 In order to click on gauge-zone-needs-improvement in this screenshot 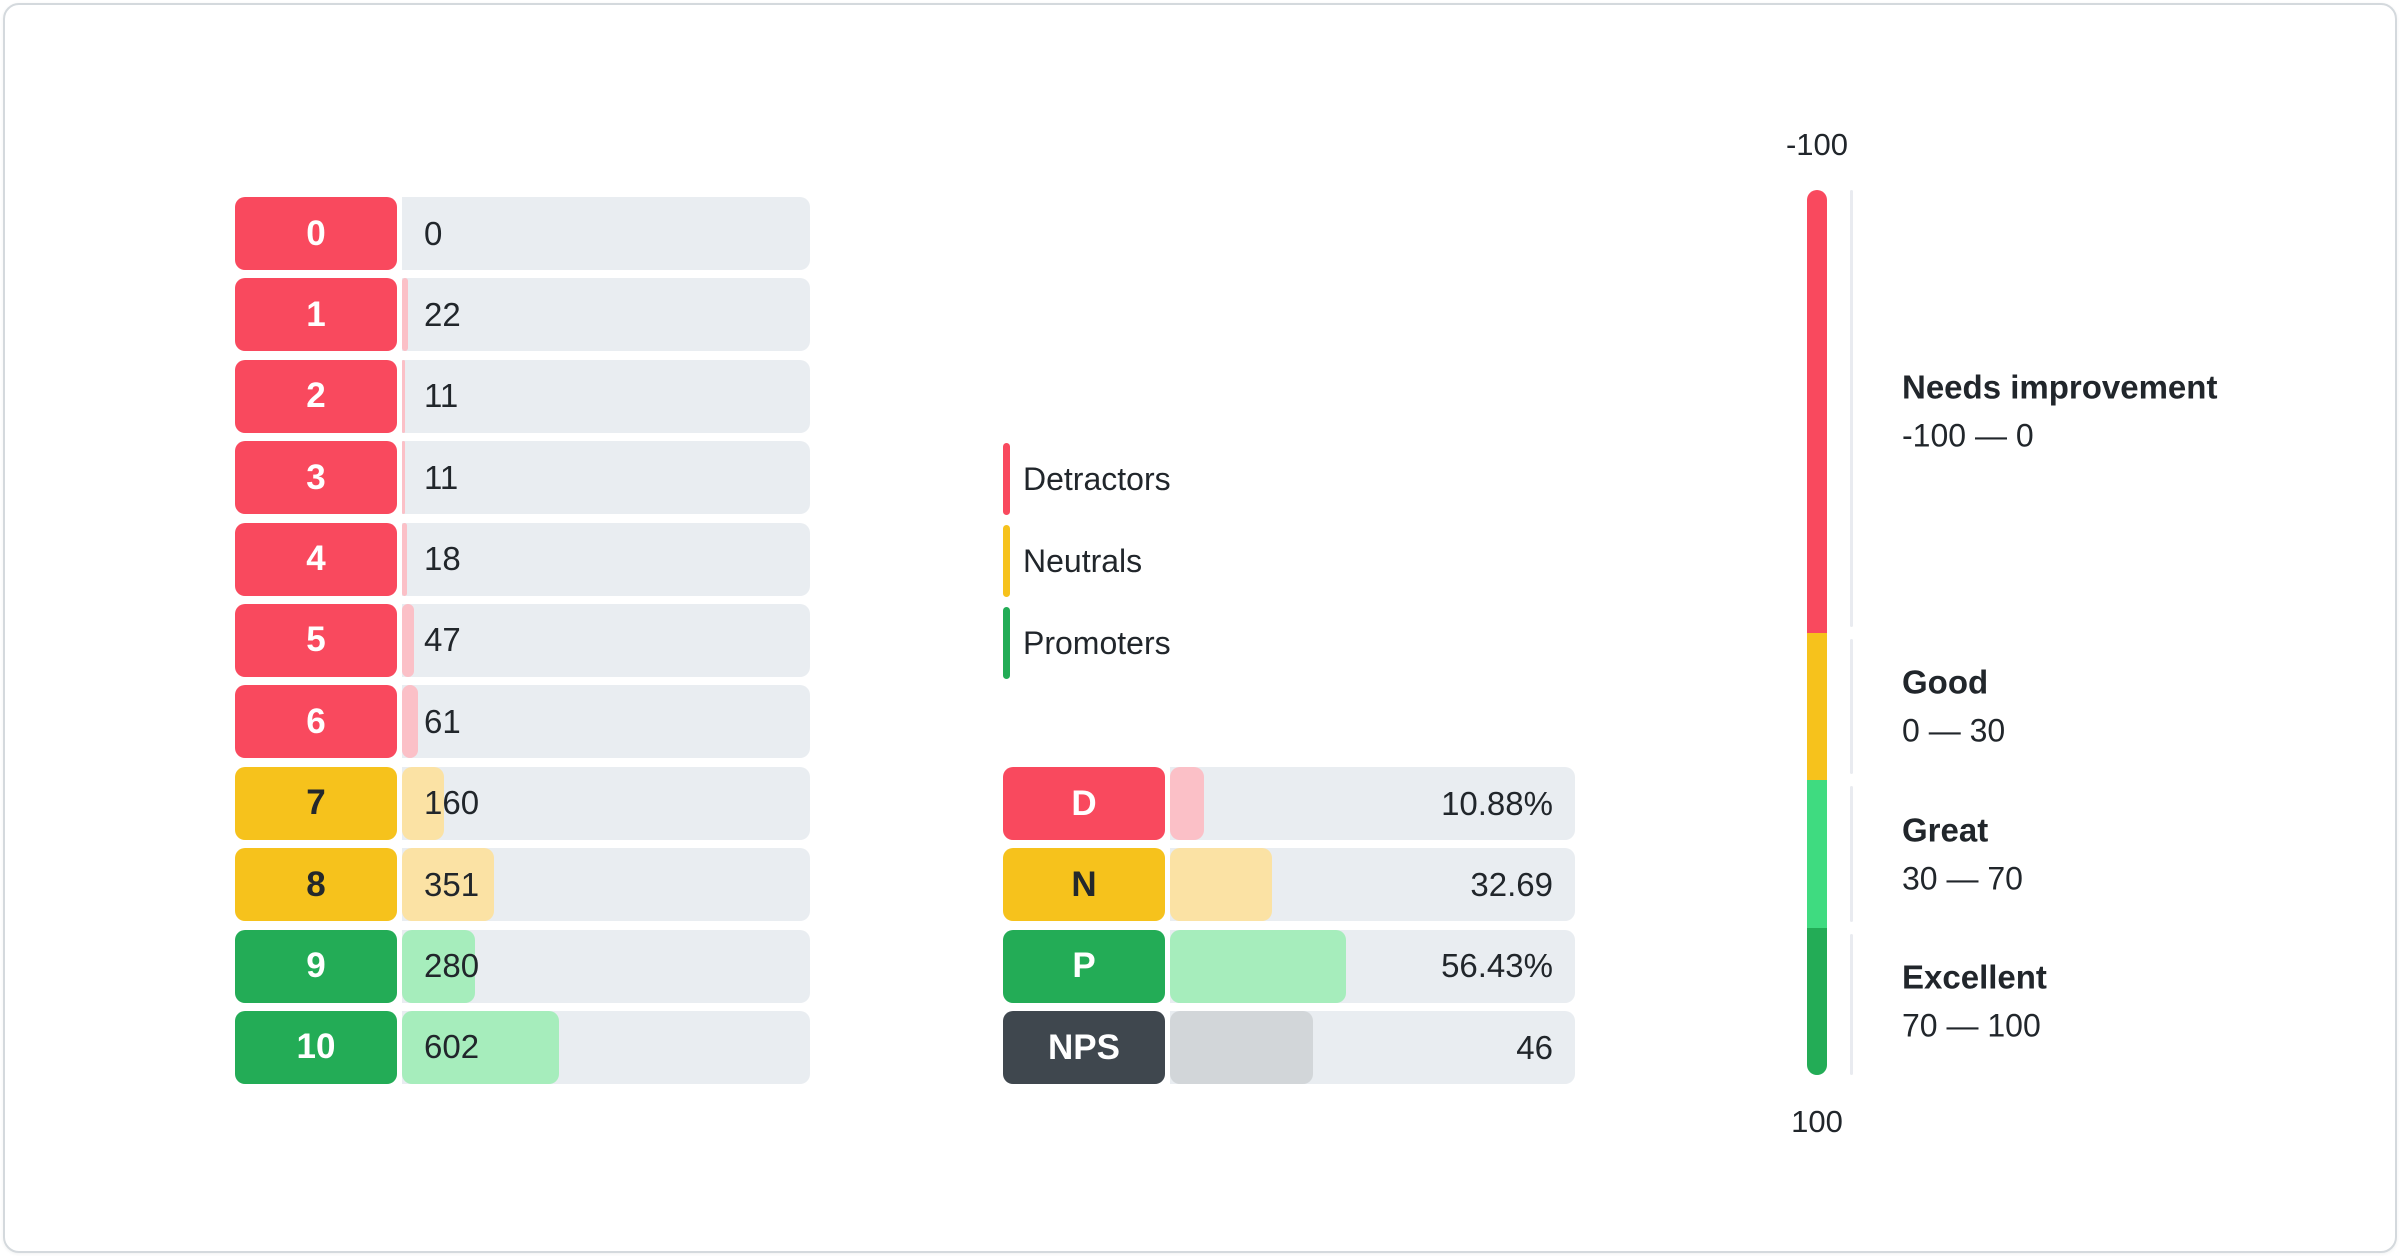, I will do `click(1817, 411)`.